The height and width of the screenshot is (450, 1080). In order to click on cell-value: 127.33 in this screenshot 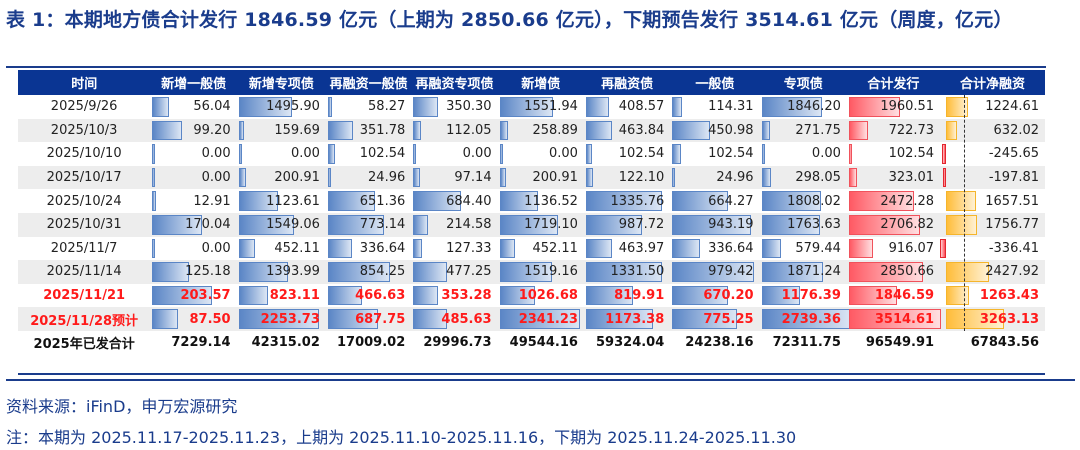, I will do `click(469, 248)`.